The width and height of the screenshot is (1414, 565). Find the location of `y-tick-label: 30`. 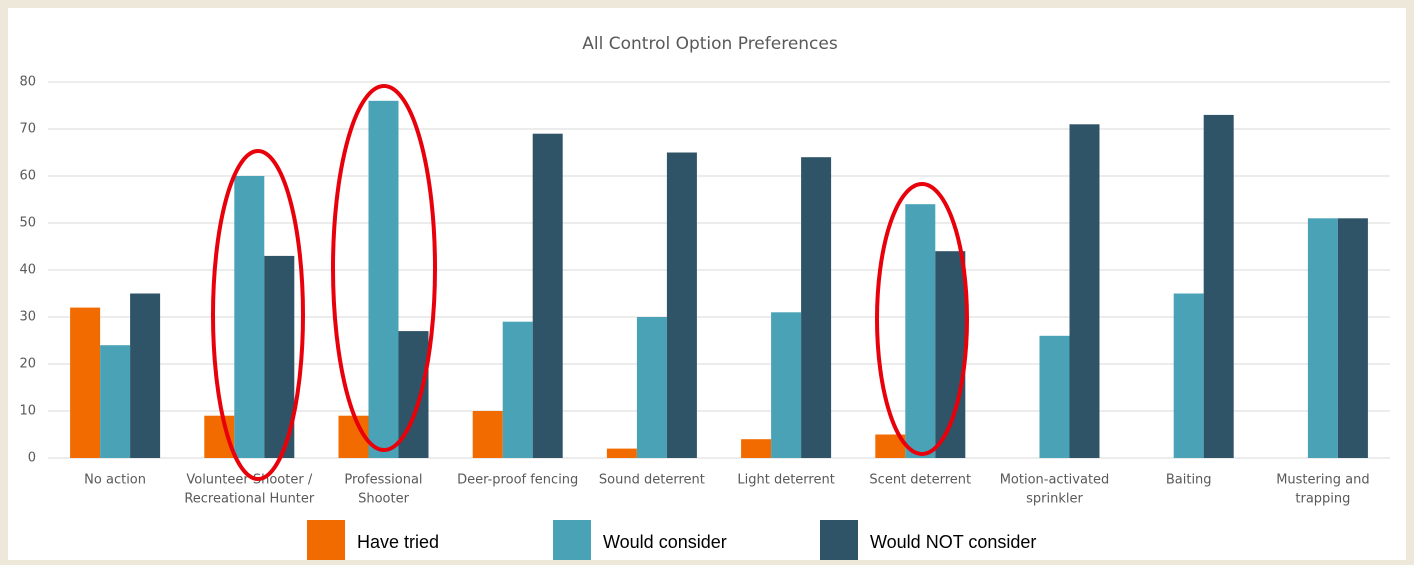

y-tick-label: 30 is located at coordinates (27, 317).